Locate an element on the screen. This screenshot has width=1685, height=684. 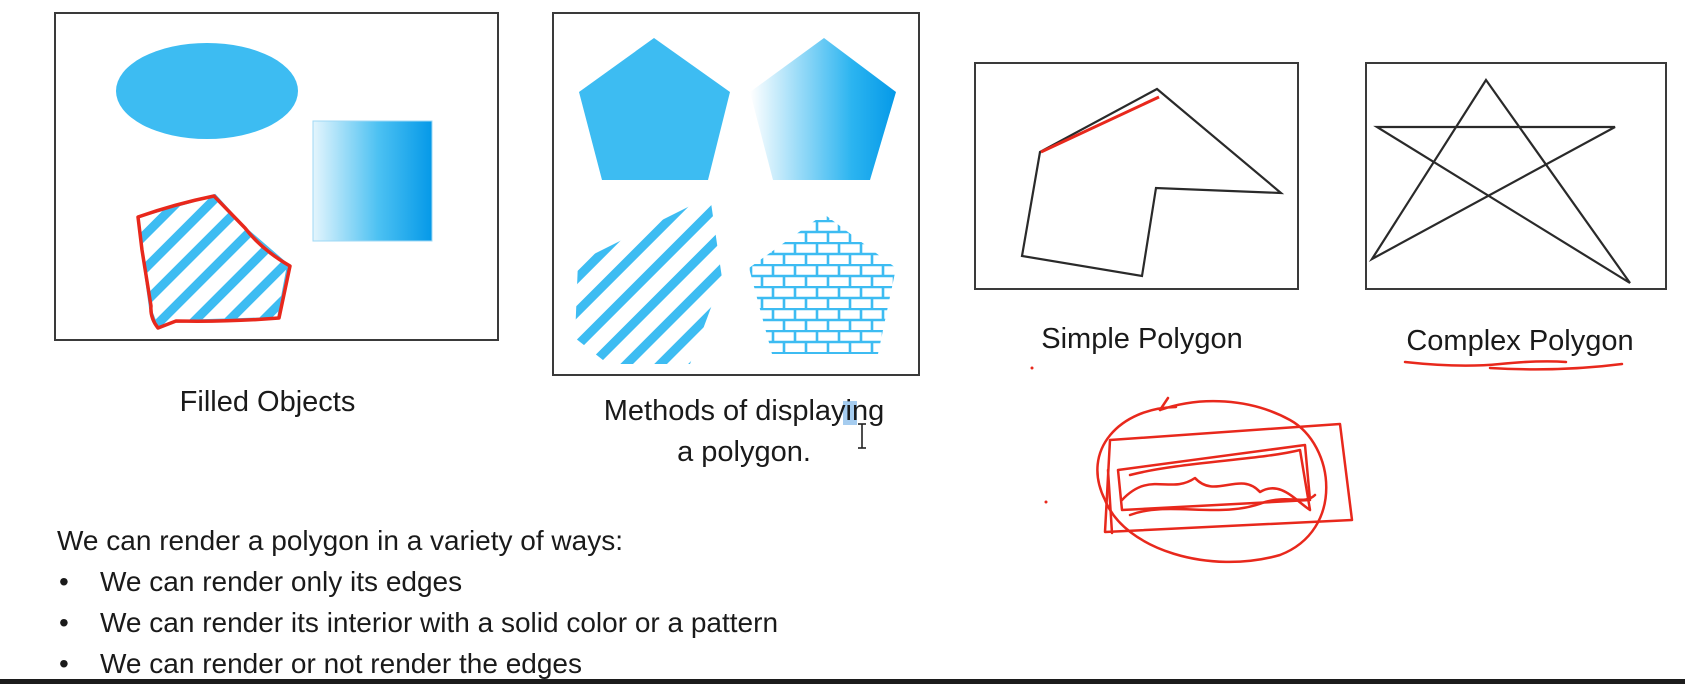
bottom-rule is located at coordinates (842, 681).